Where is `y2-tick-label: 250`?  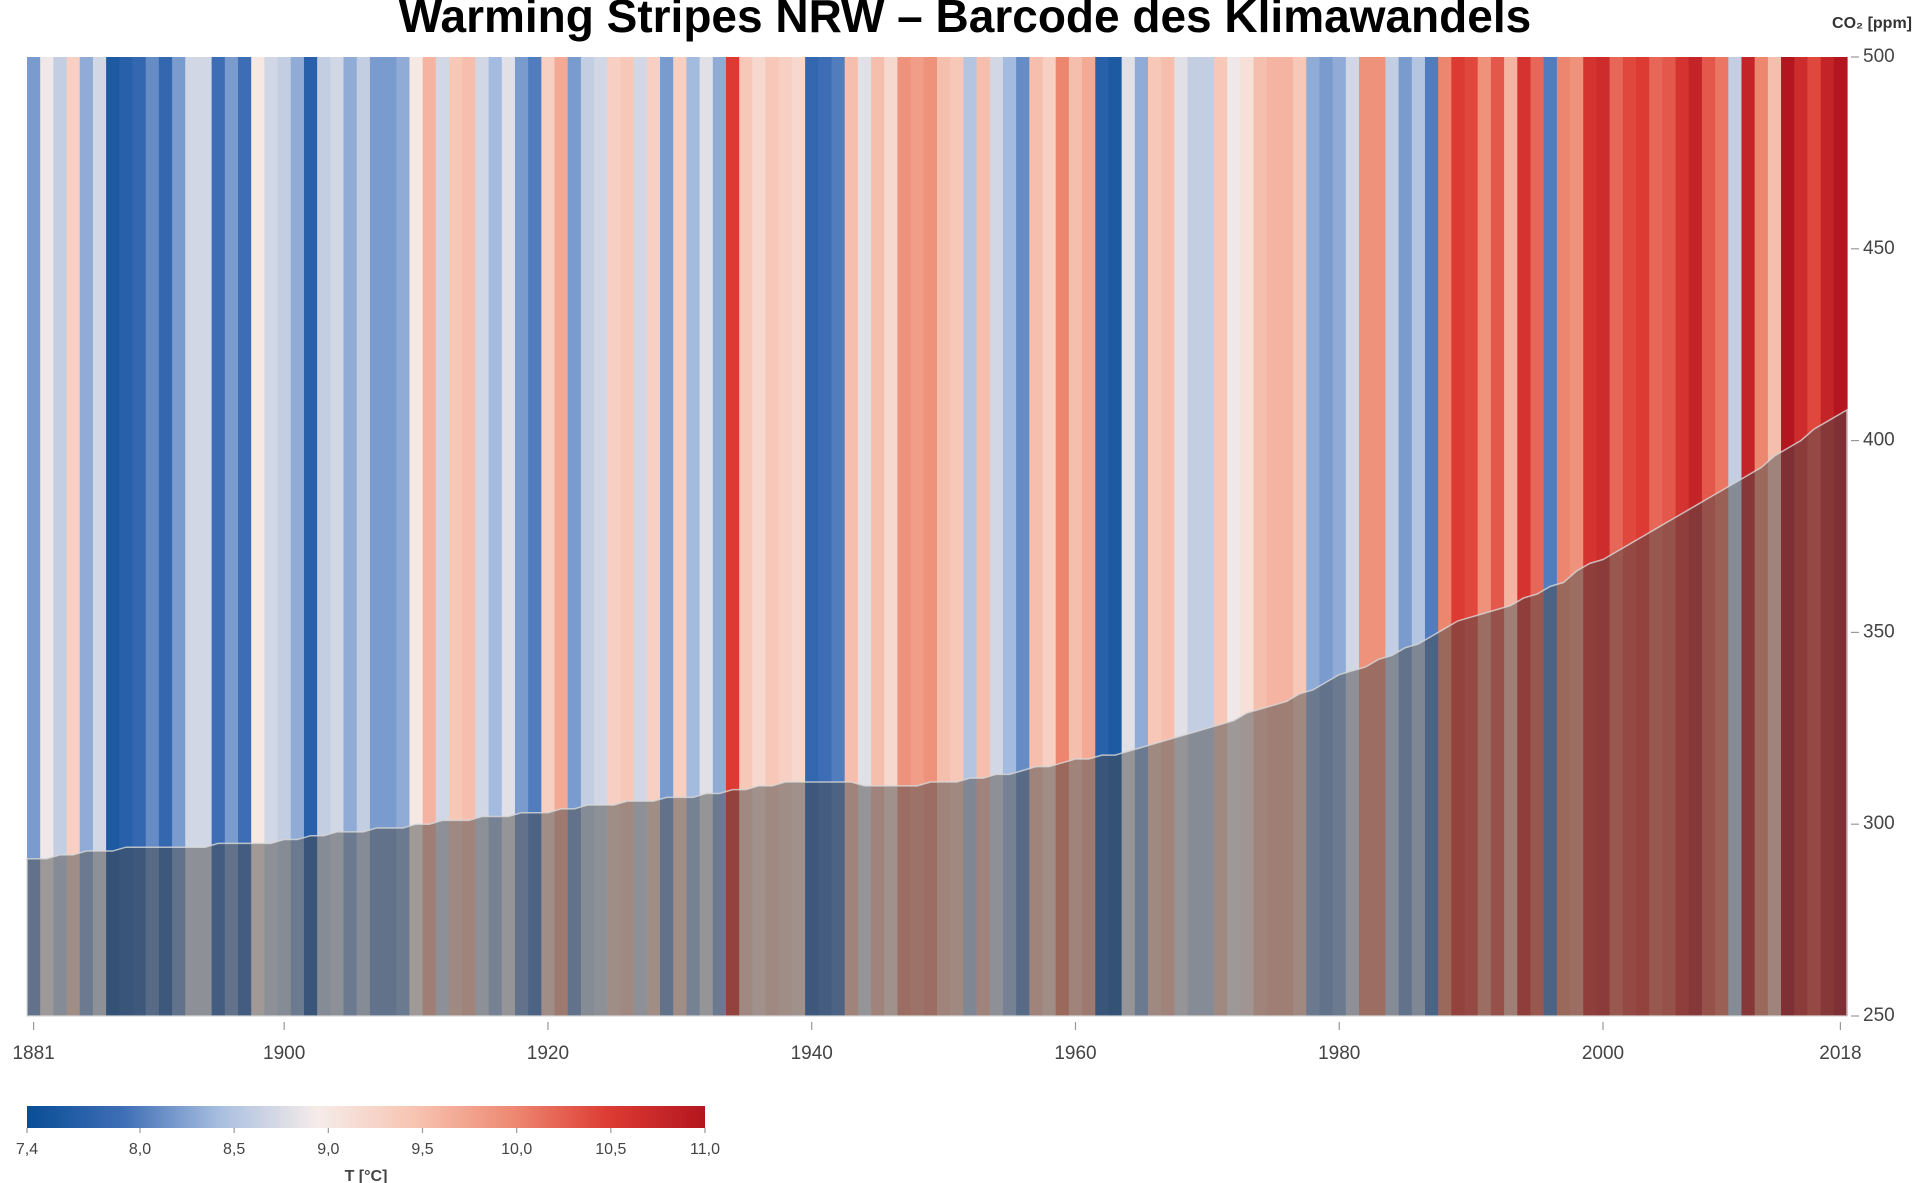 y2-tick-label: 250 is located at coordinates (1879, 1015).